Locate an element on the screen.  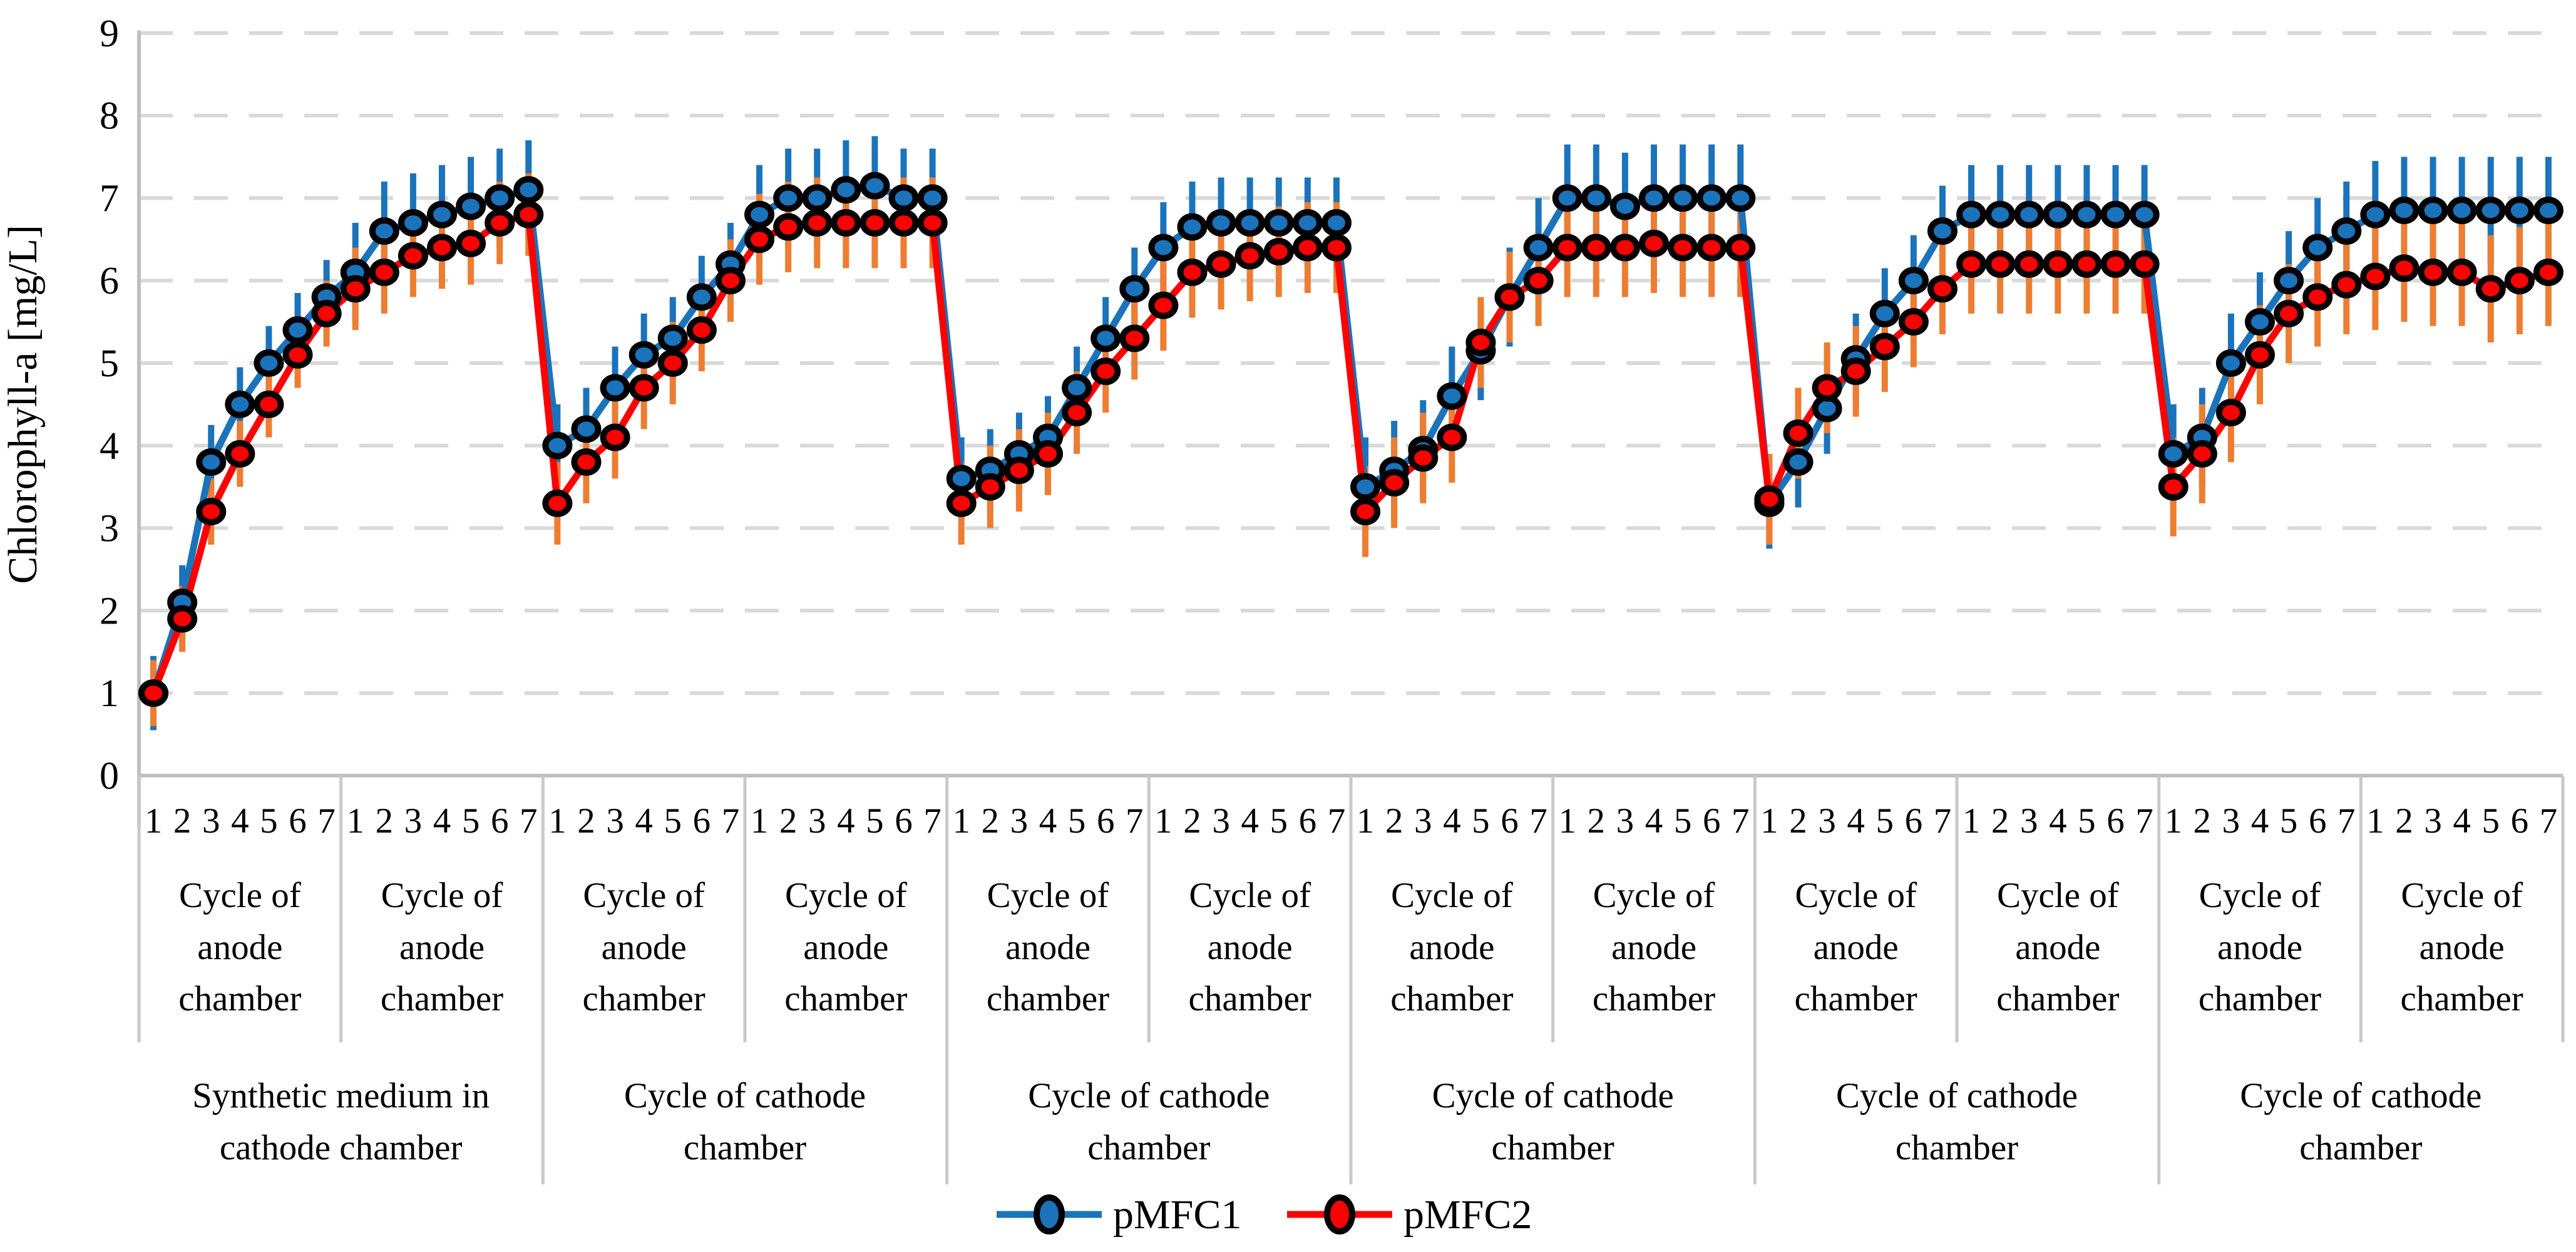
y-tick-label: 3 is located at coordinates (109, 529).